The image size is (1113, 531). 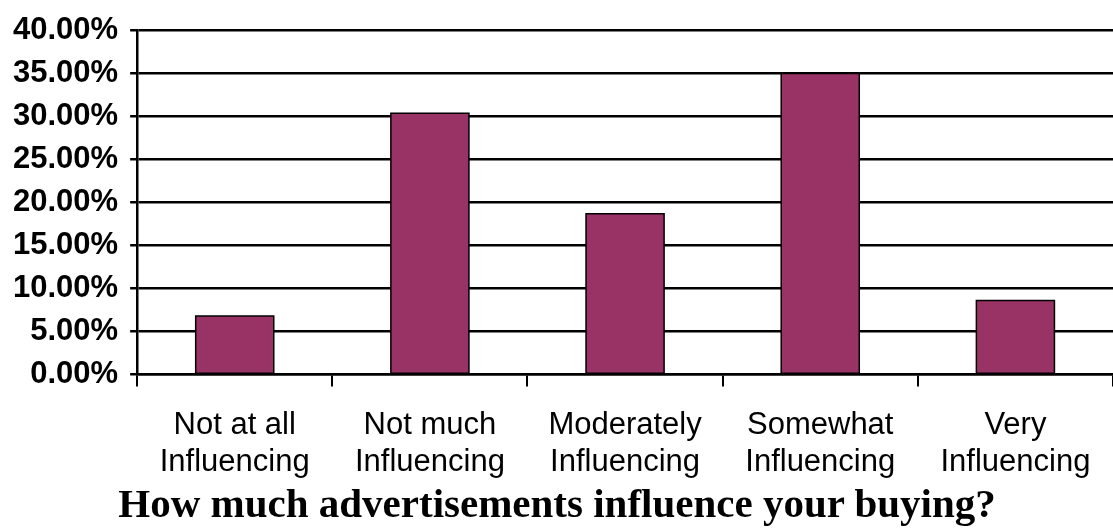 What do you see at coordinates (66, 244) in the screenshot?
I see `y-tick-label: 15.00%` at bounding box center [66, 244].